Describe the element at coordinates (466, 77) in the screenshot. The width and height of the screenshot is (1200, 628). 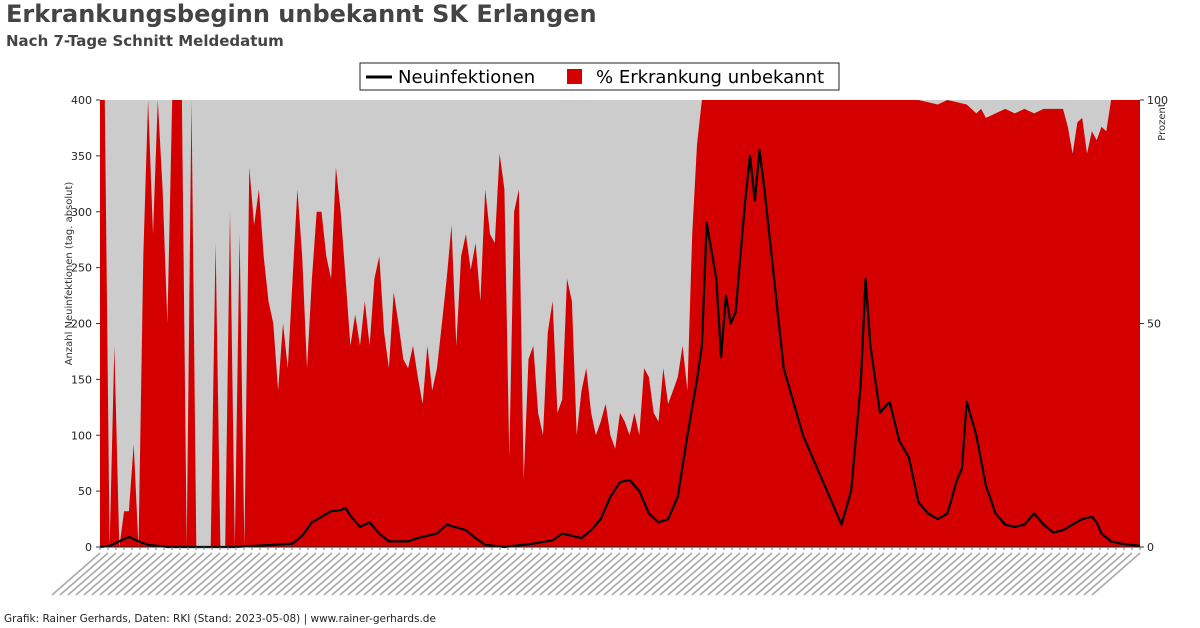
I see `legend-label-neuinfektionen: Neuinfektionen` at that location.